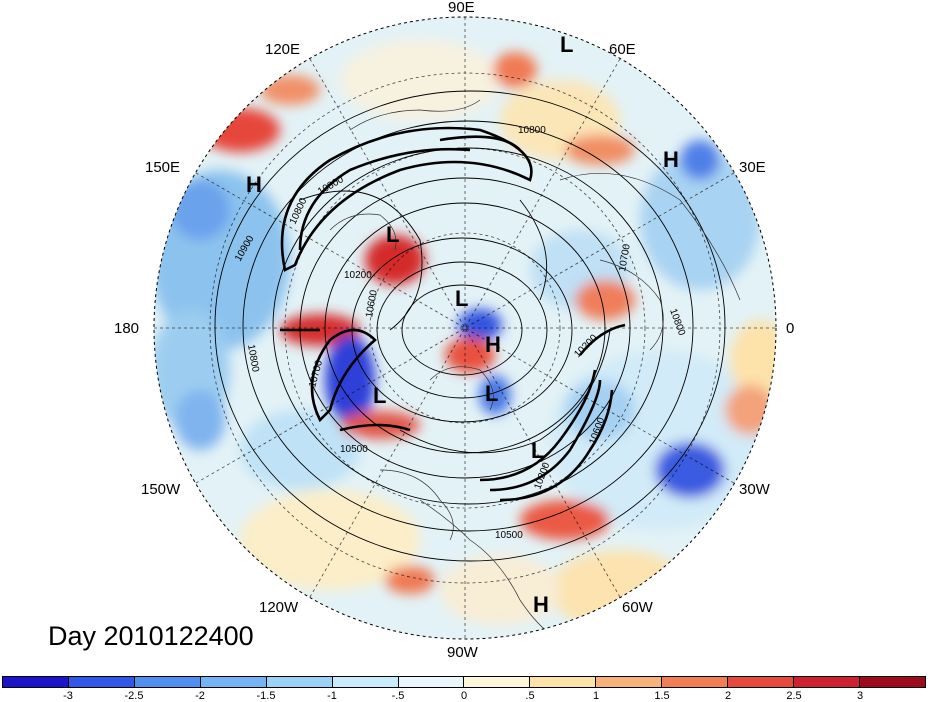  What do you see at coordinates (728, 696) in the screenshot?
I see `colorbar-tick-label: 2` at bounding box center [728, 696].